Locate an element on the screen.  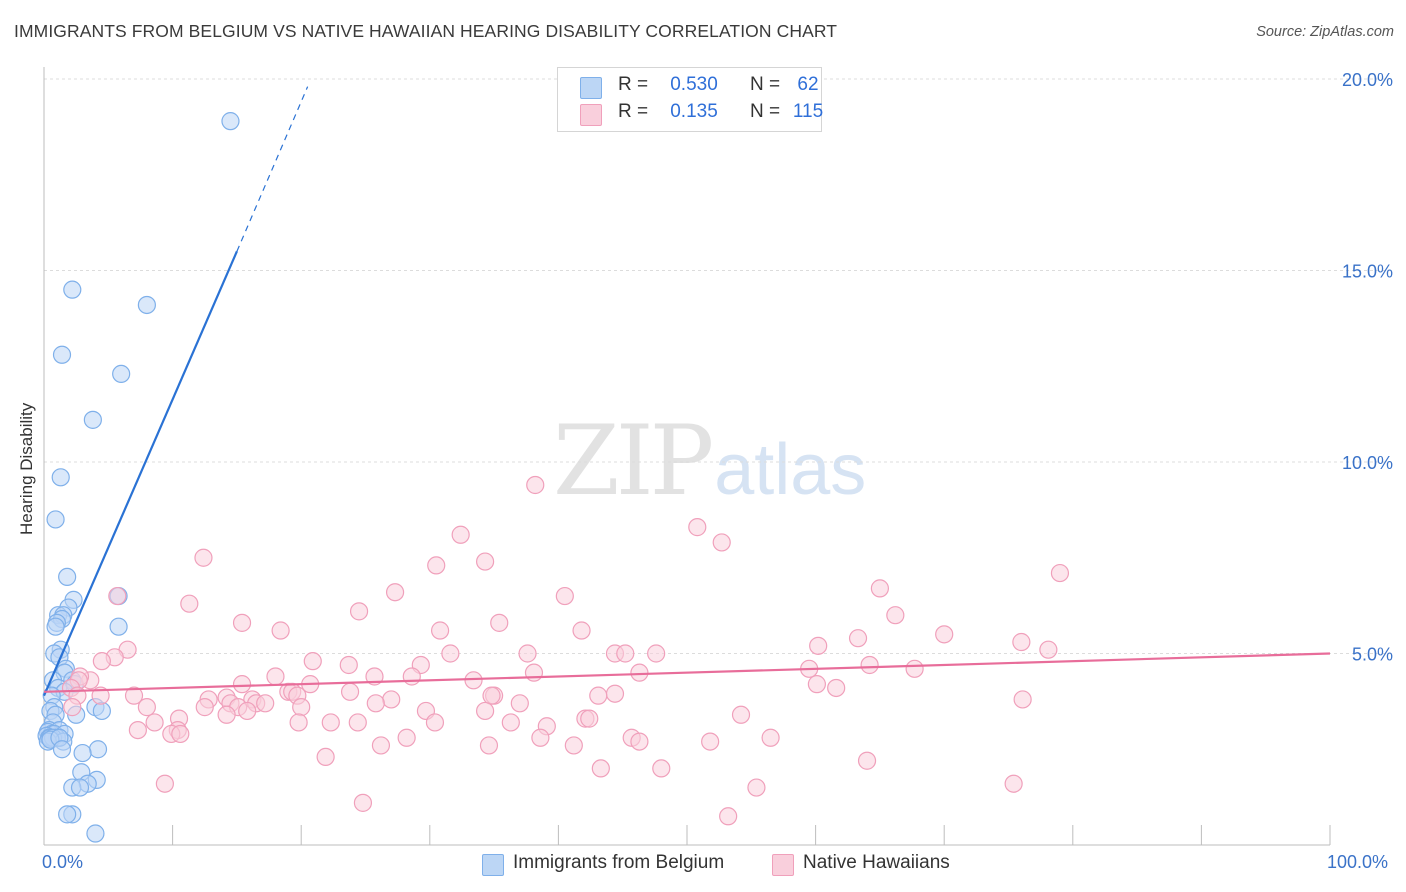
legend-swatch-belgium is located at coordinates (493, 865).